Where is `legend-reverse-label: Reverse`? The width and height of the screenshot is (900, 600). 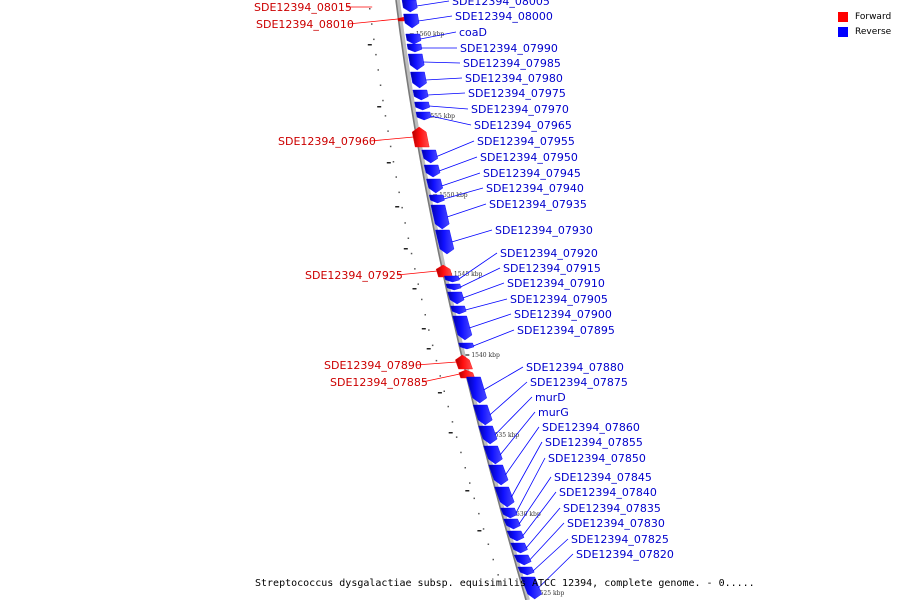 legend-reverse-label: Reverse is located at coordinates (873, 31).